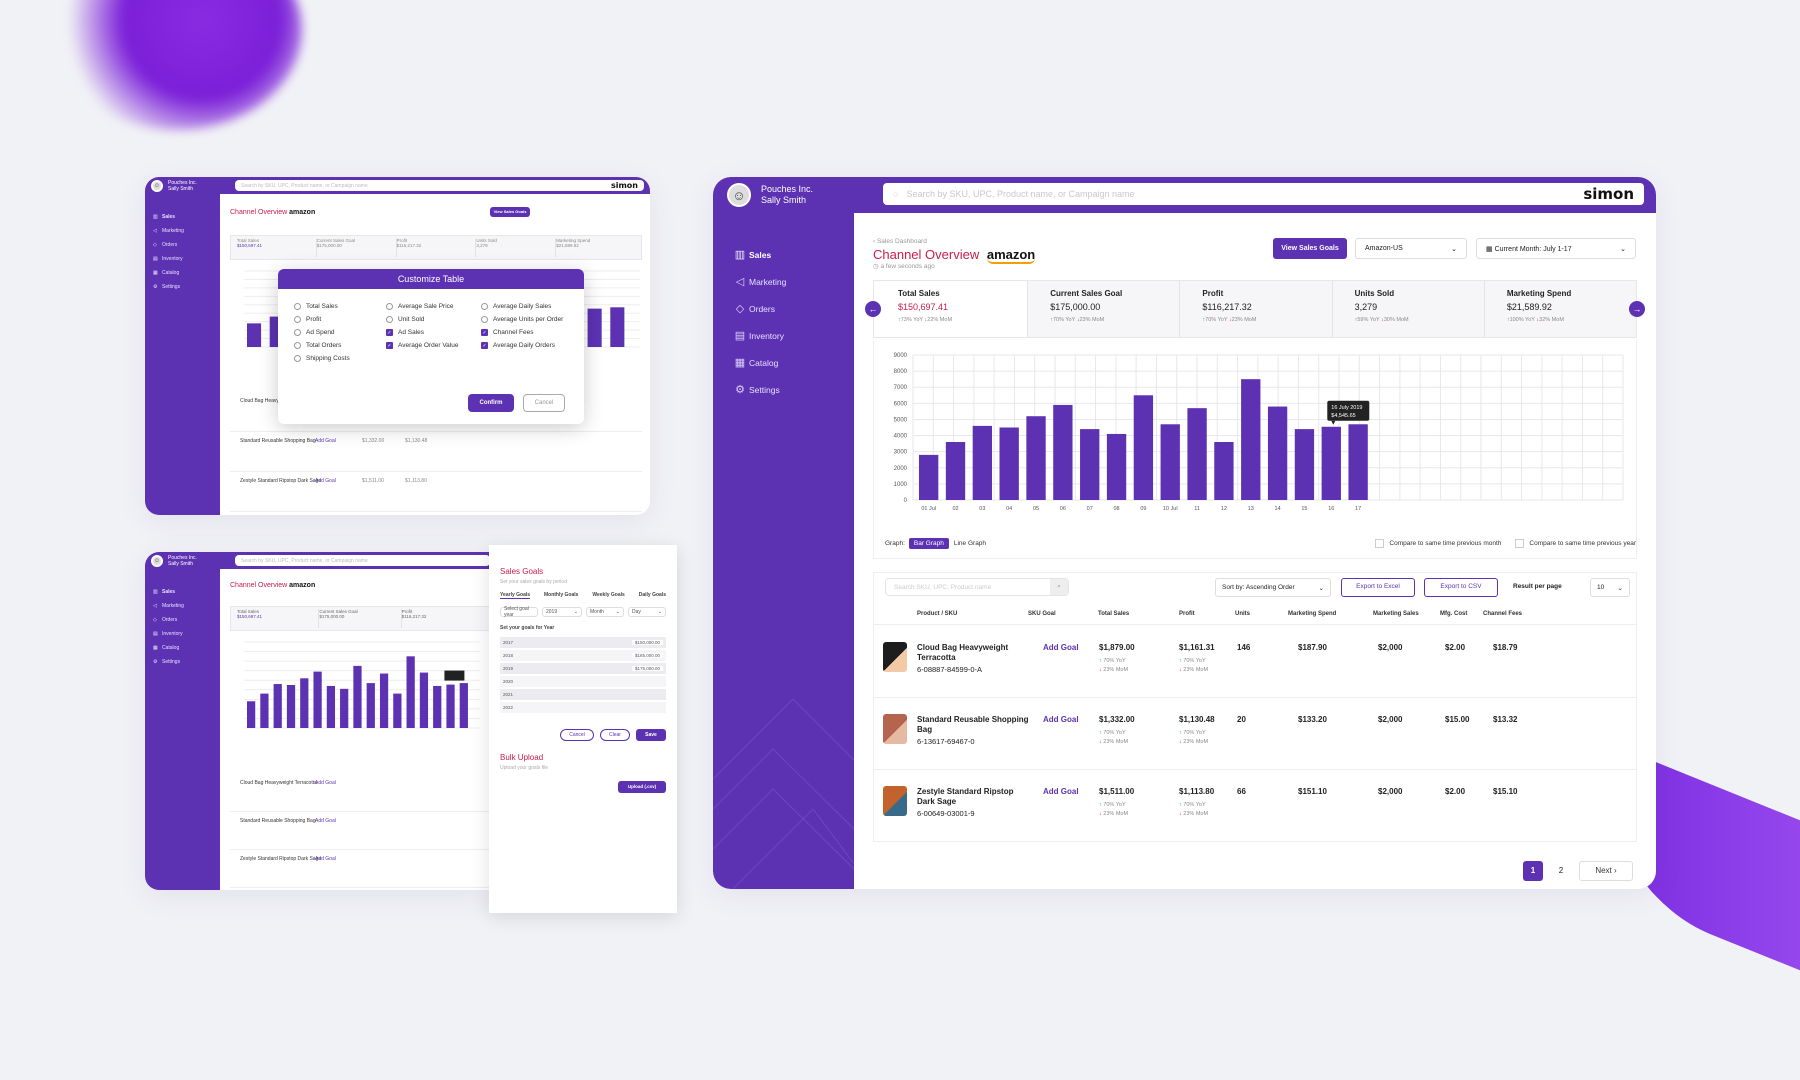  What do you see at coordinates (340, 306) in the screenshot?
I see `column-option: Total Sales` at bounding box center [340, 306].